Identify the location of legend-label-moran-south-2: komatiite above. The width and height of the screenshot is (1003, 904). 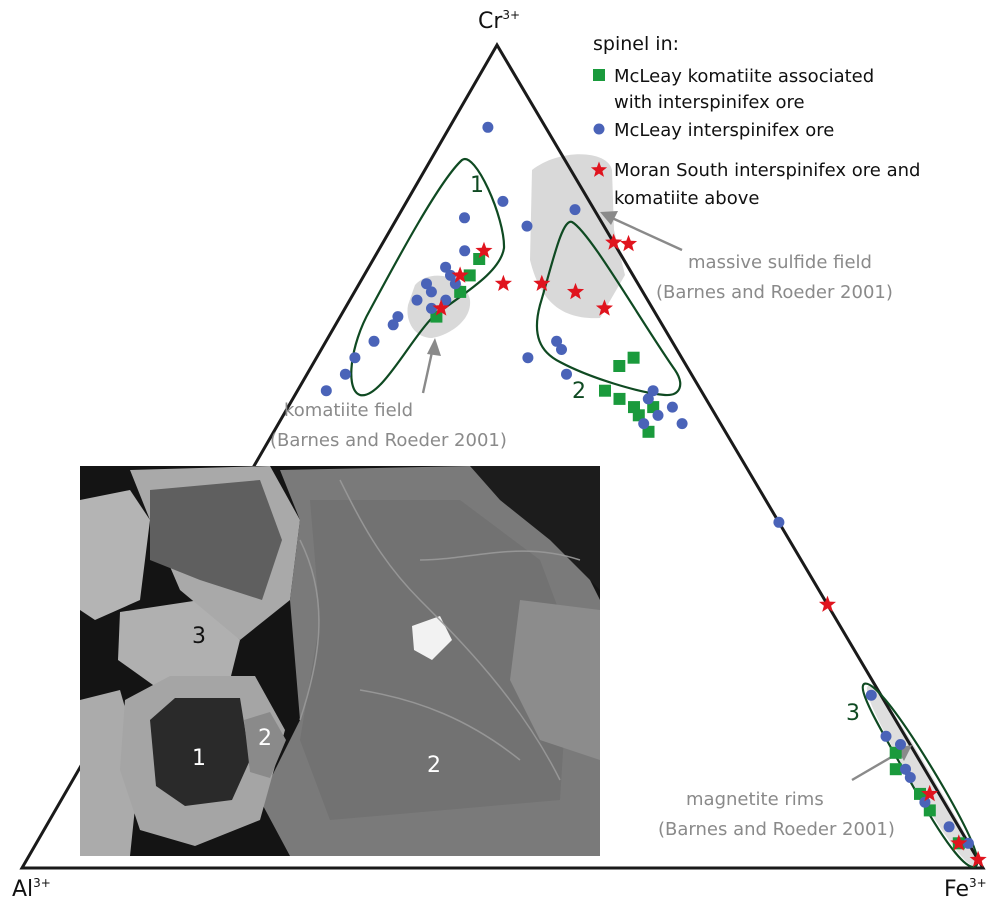
(686, 198).